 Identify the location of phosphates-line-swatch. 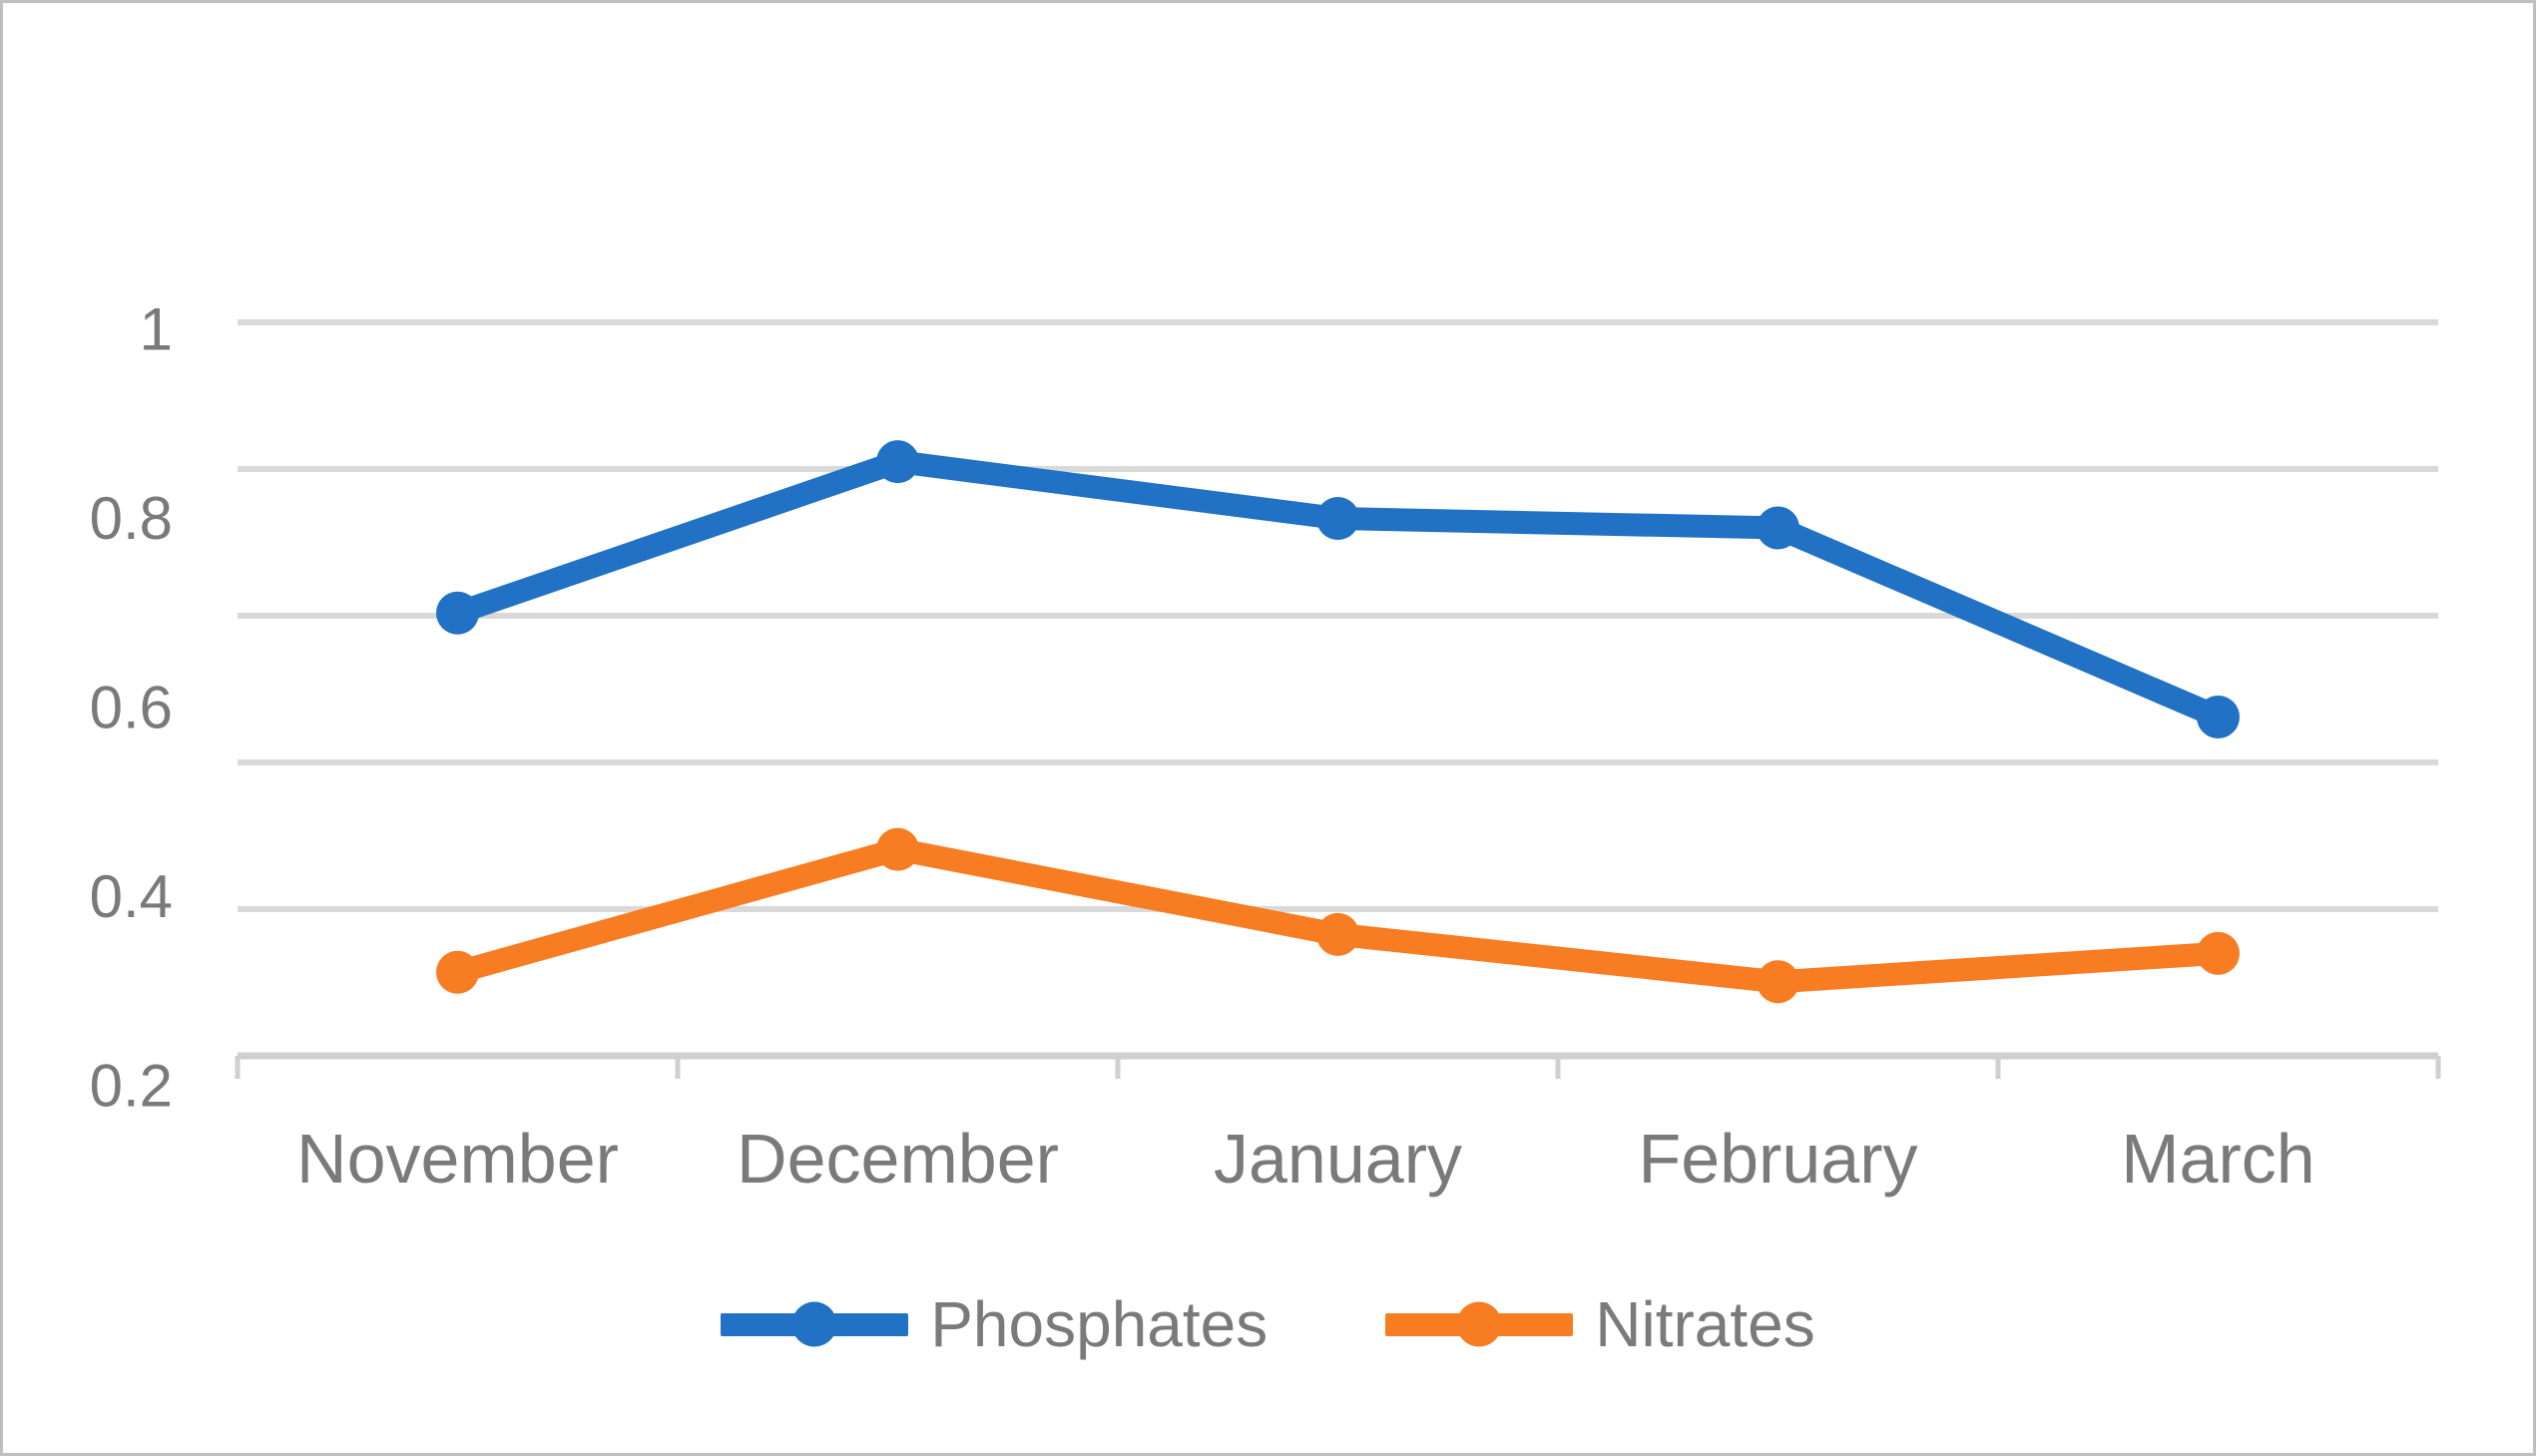
(815, 1324).